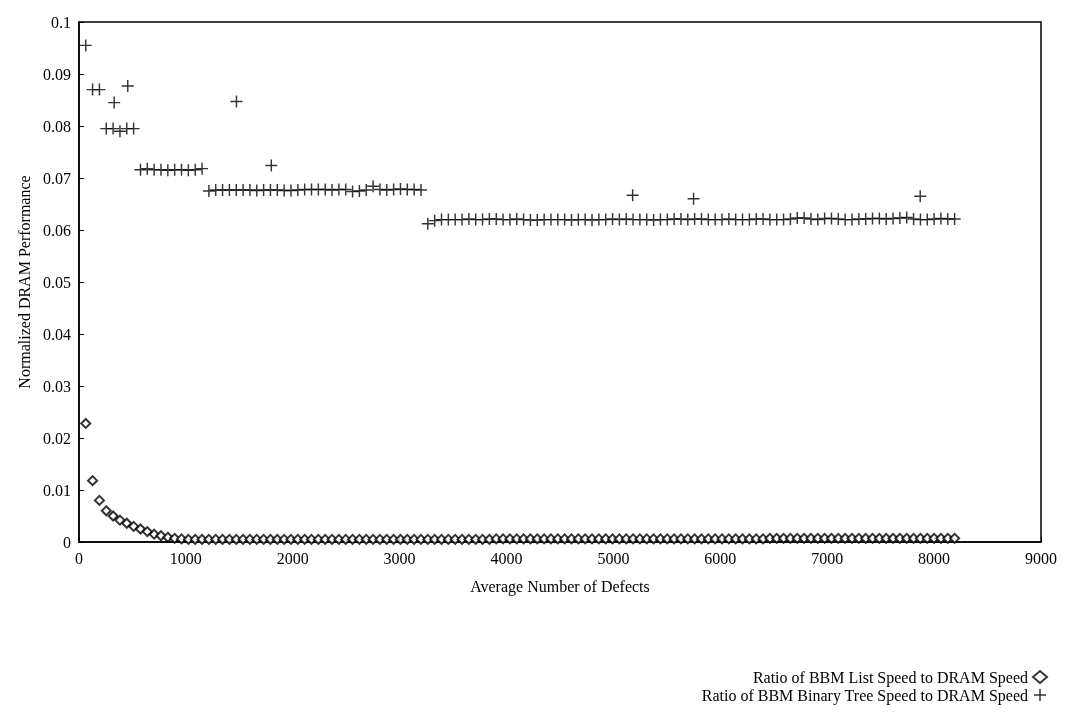  I want to click on y-tick-label: 0.05, so click(56, 282).